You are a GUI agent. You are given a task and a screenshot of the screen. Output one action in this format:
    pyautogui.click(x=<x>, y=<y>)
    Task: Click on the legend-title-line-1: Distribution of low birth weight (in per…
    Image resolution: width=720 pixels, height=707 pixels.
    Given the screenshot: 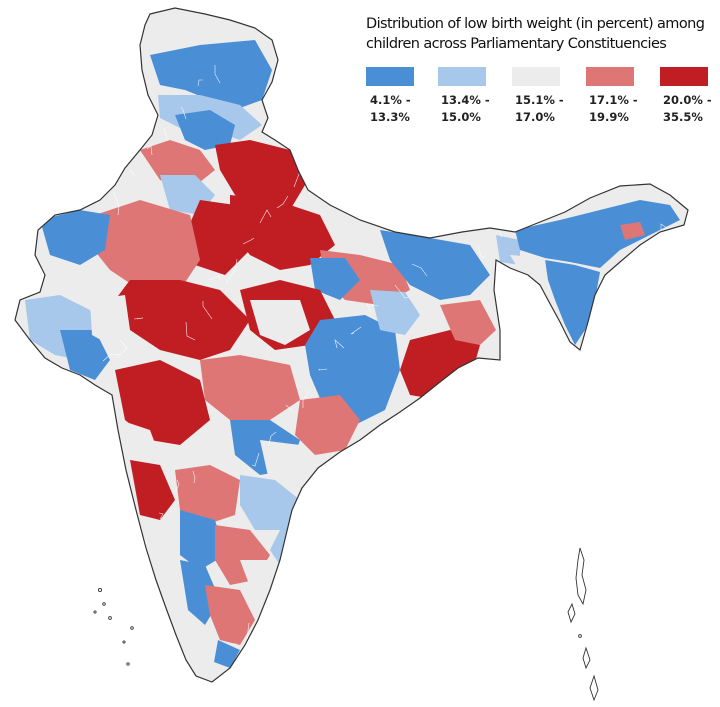 What is the action you would take?
    pyautogui.click(x=535, y=24)
    